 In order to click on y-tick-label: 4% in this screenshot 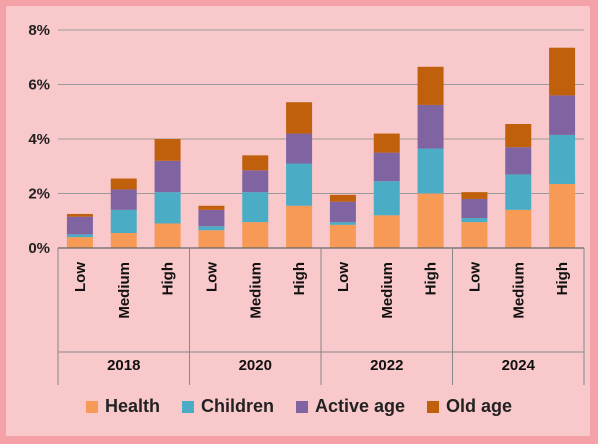, I will do `click(39, 139)`.